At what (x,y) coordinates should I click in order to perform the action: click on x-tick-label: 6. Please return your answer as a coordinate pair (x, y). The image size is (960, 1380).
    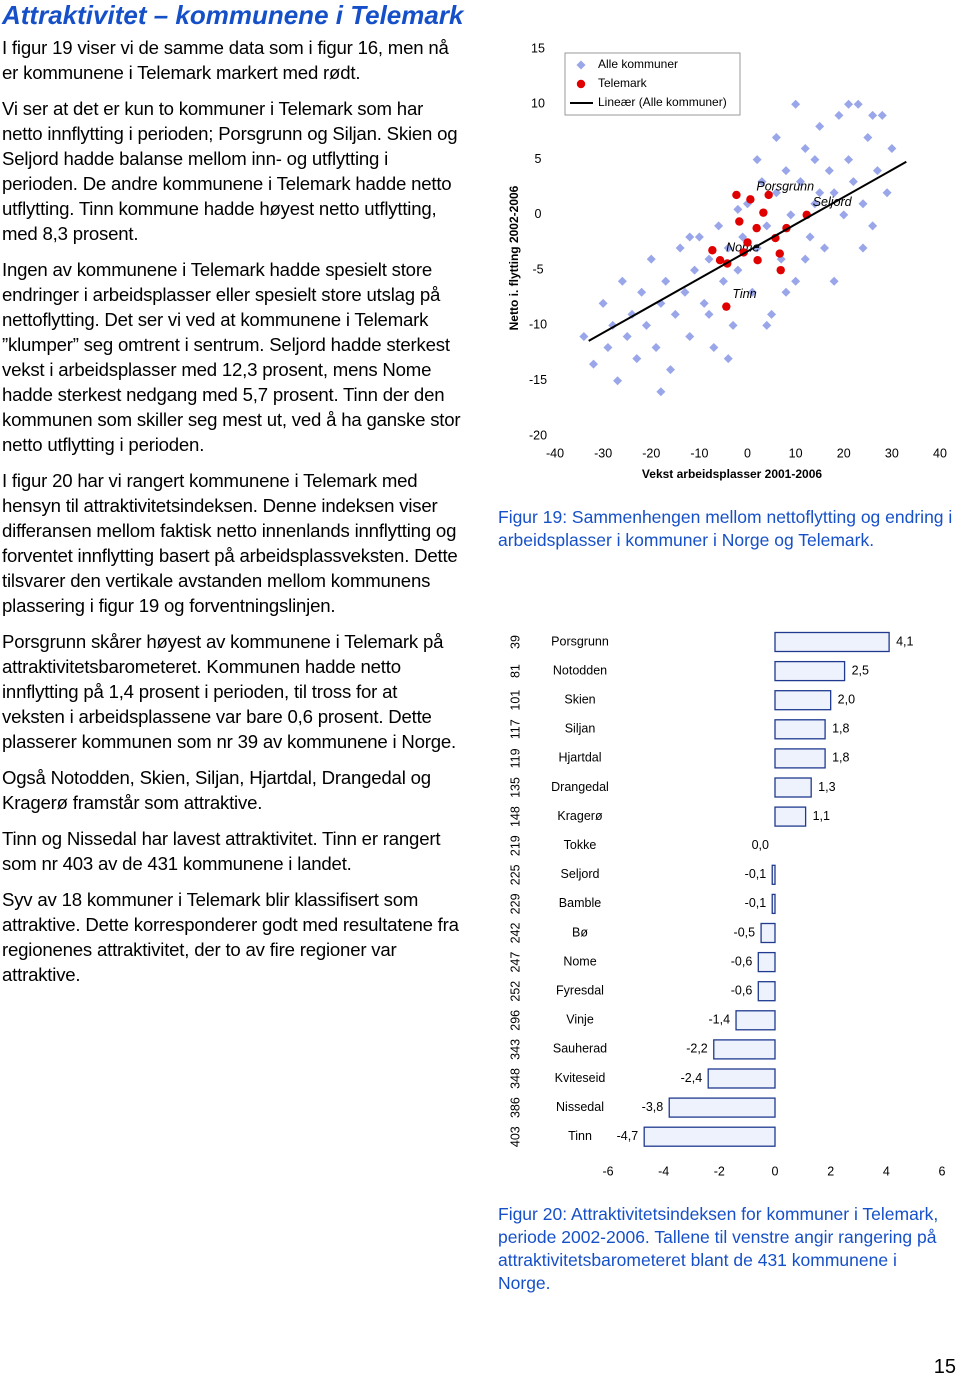
    Looking at the image, I should click on (942, 1171).